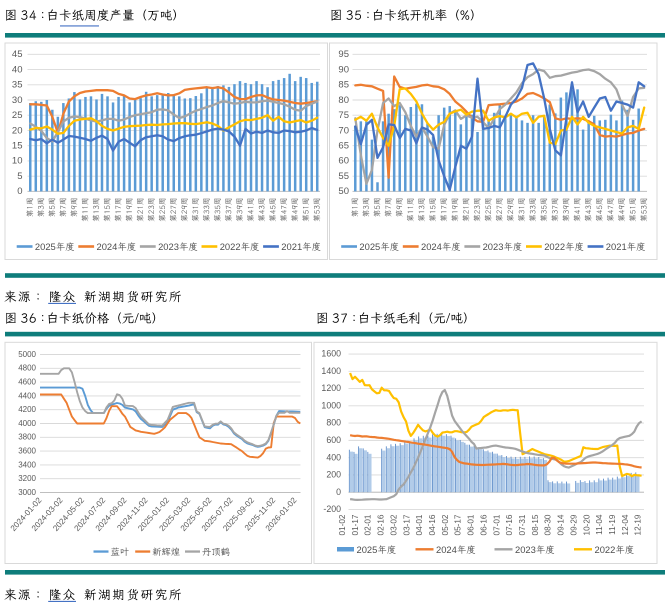  Describe the element at coordinates (612, 524) in the screenshot. I see `svg-text: 11-19` at that location.